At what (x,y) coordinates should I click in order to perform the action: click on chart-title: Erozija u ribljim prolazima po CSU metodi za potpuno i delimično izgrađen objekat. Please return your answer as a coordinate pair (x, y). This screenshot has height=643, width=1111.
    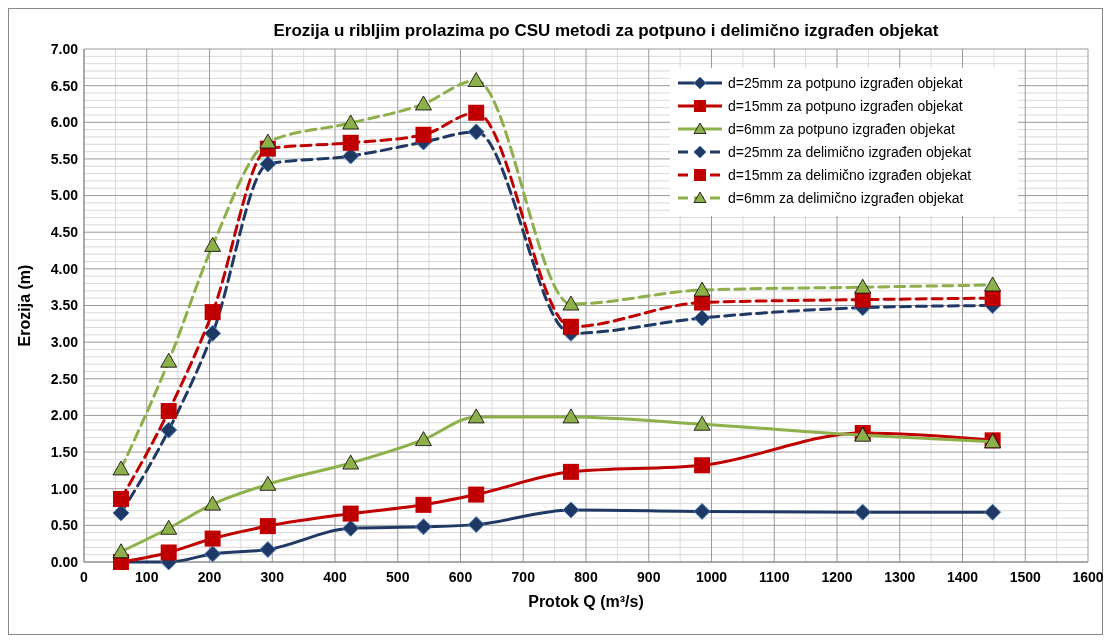
    Looking at the image, I should click on (606, 30).